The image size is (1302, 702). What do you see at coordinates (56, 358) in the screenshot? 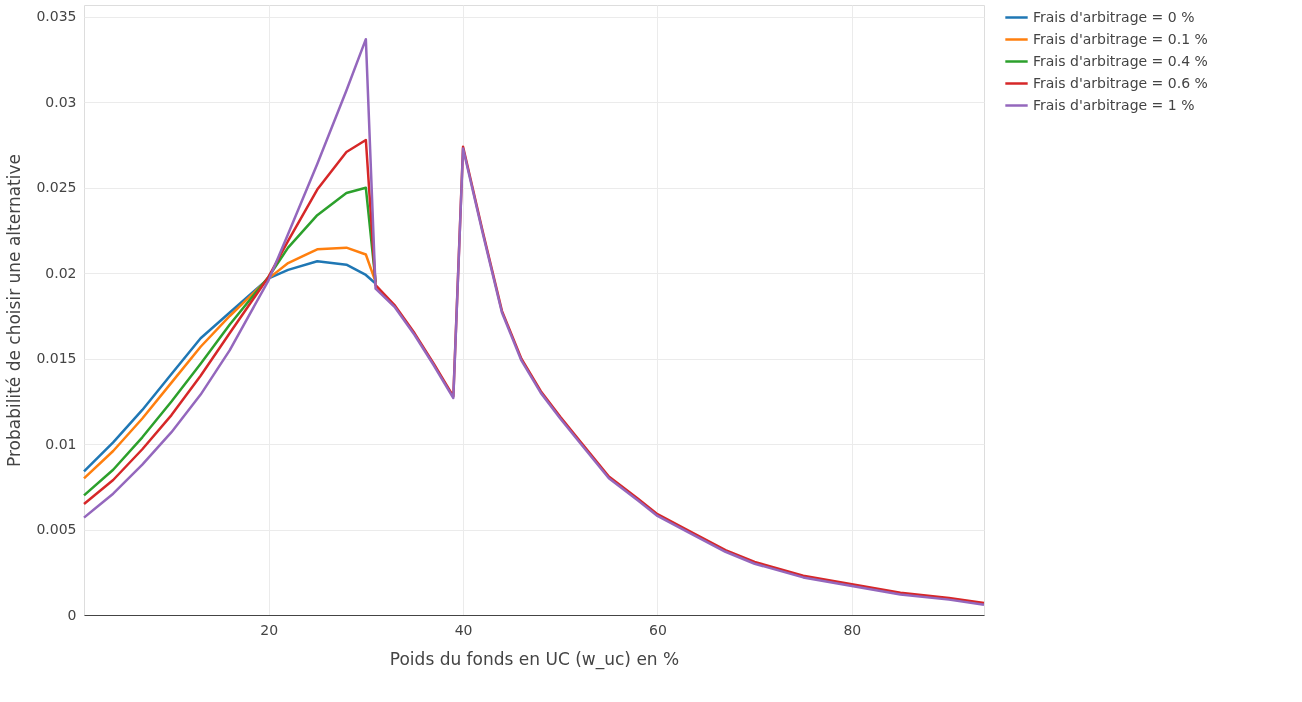
I see `y-tick-label: 0.015` at bounding box center [56, 358].